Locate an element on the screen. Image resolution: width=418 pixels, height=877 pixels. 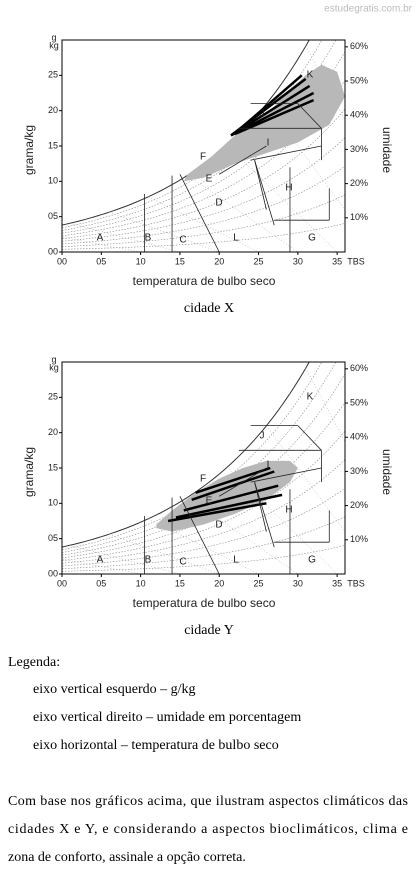
zone-label: J is located at coordinates (262, 114).